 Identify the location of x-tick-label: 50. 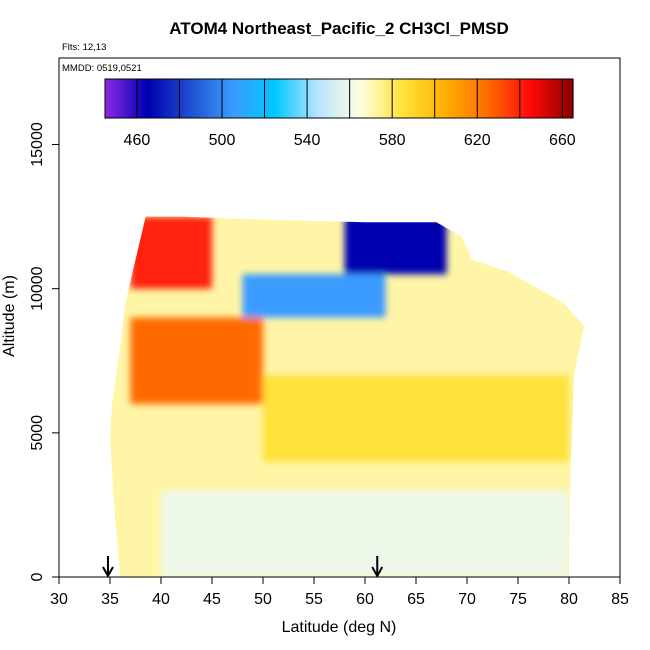
(263, 599).